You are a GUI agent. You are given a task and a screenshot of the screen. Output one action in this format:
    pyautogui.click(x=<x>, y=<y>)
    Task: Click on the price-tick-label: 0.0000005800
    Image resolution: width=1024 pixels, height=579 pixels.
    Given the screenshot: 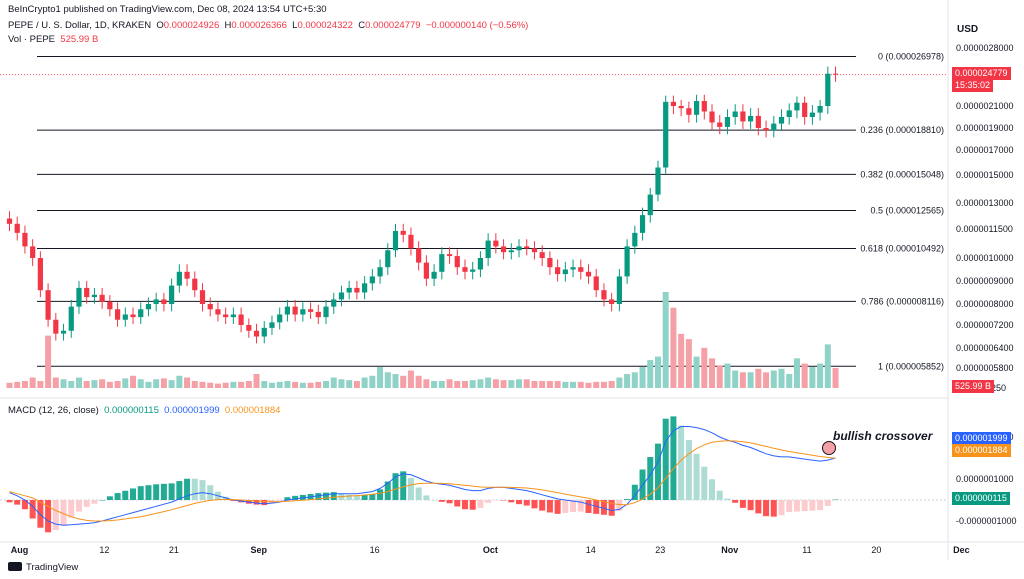 What is the action you would take?
    pyautogui.click(x=985, y=368)
    